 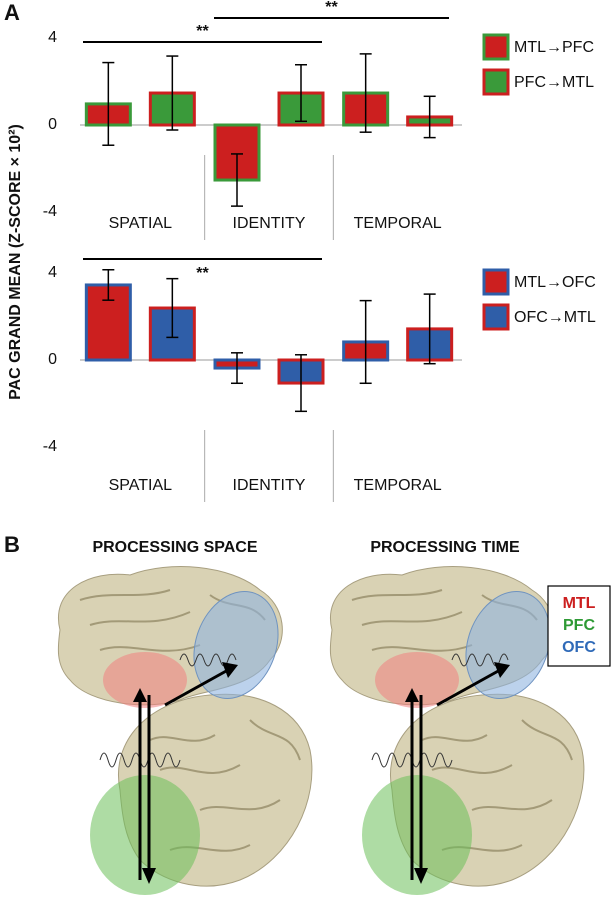 What do you see at coordinates (445, 547) in the screenshot?
I see `panel-b-title: PROCESSING TIME` at bounding box center [445, 547].